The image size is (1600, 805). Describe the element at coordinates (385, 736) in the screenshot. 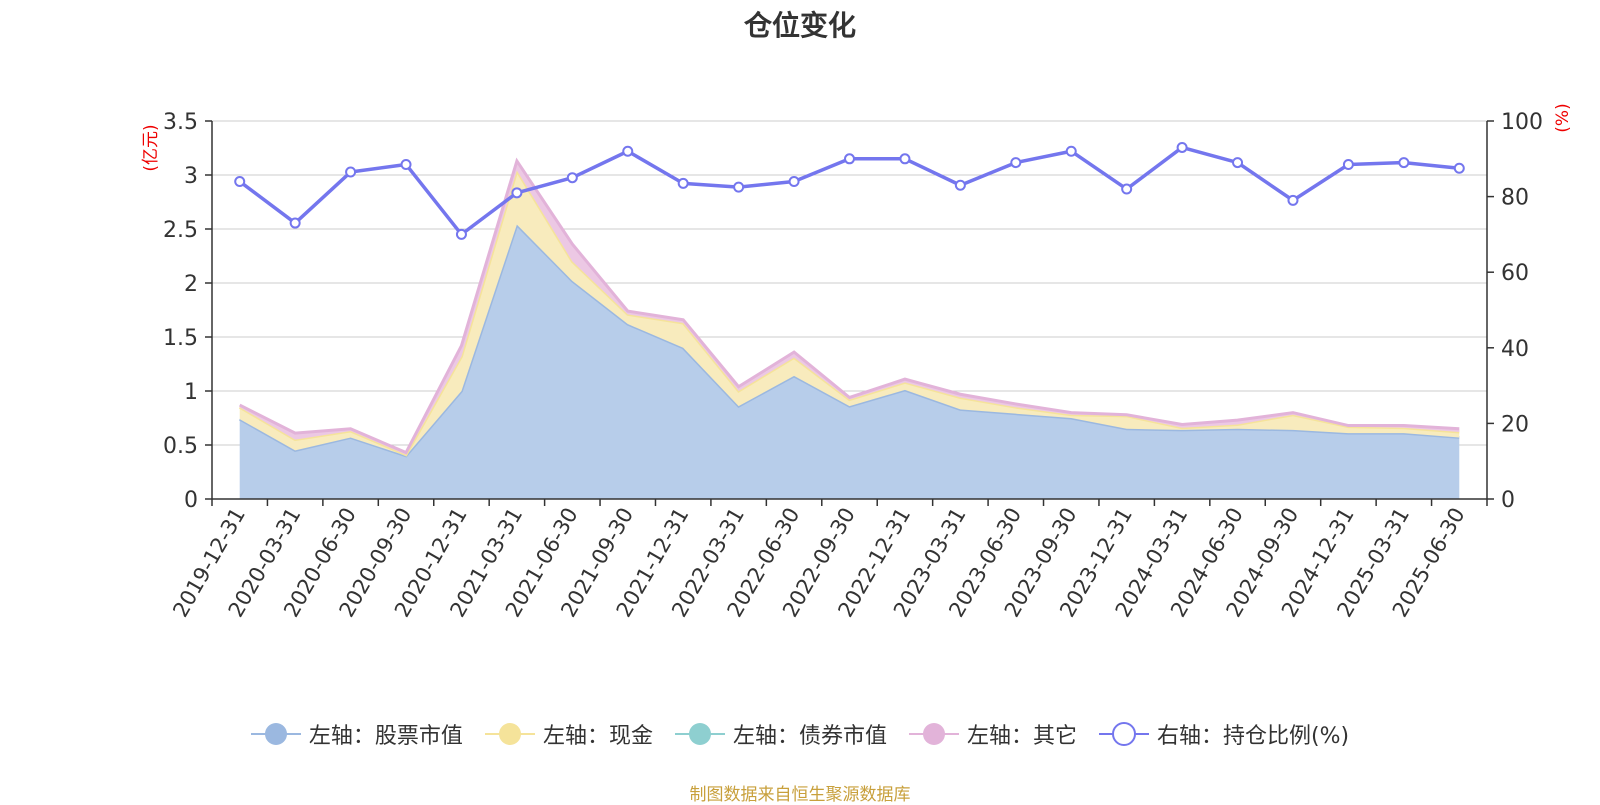

I see `legend-label: 左轴：股票市值` at that location.